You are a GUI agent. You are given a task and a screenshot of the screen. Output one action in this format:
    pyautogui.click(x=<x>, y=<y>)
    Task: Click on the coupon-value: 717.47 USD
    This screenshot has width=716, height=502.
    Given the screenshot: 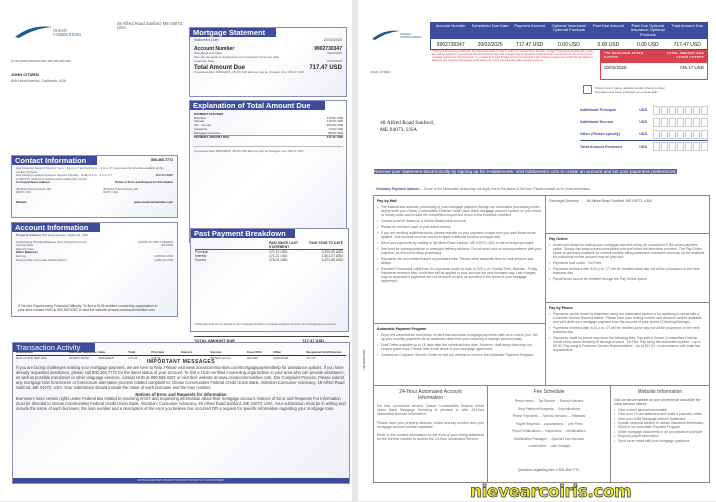 What is the action you would take?
    pyautogui.click(x=687, y=44)
    